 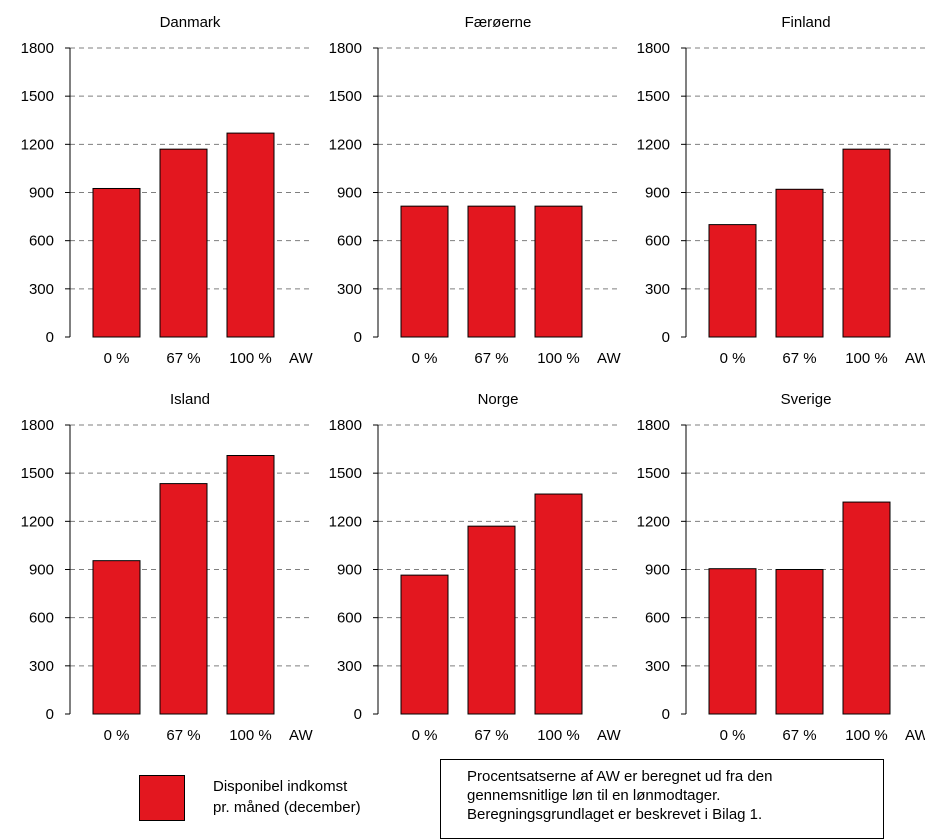 I want to click on chart-title-sverige: Sverige, so click(x=806, y=399).